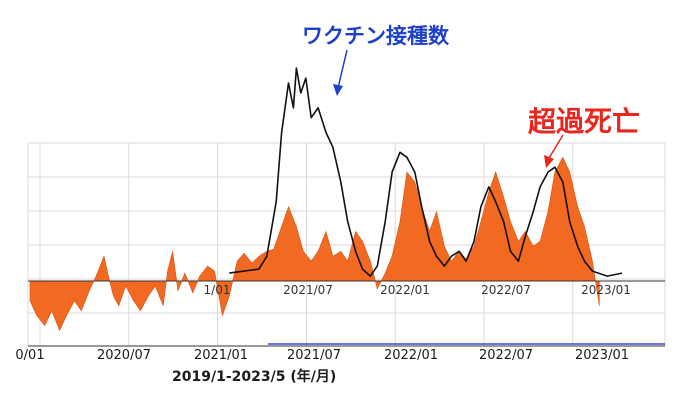  I want to click on excess-deaths-arrowhead, so click(549, 161).